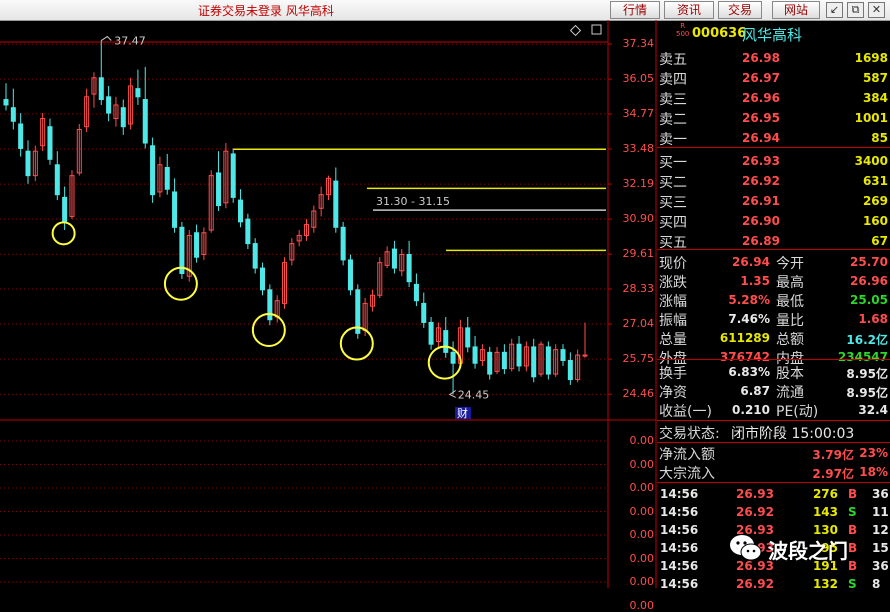  I want to click on quote-row: 现价 26.94 今开 25.70, so click(774, 262).